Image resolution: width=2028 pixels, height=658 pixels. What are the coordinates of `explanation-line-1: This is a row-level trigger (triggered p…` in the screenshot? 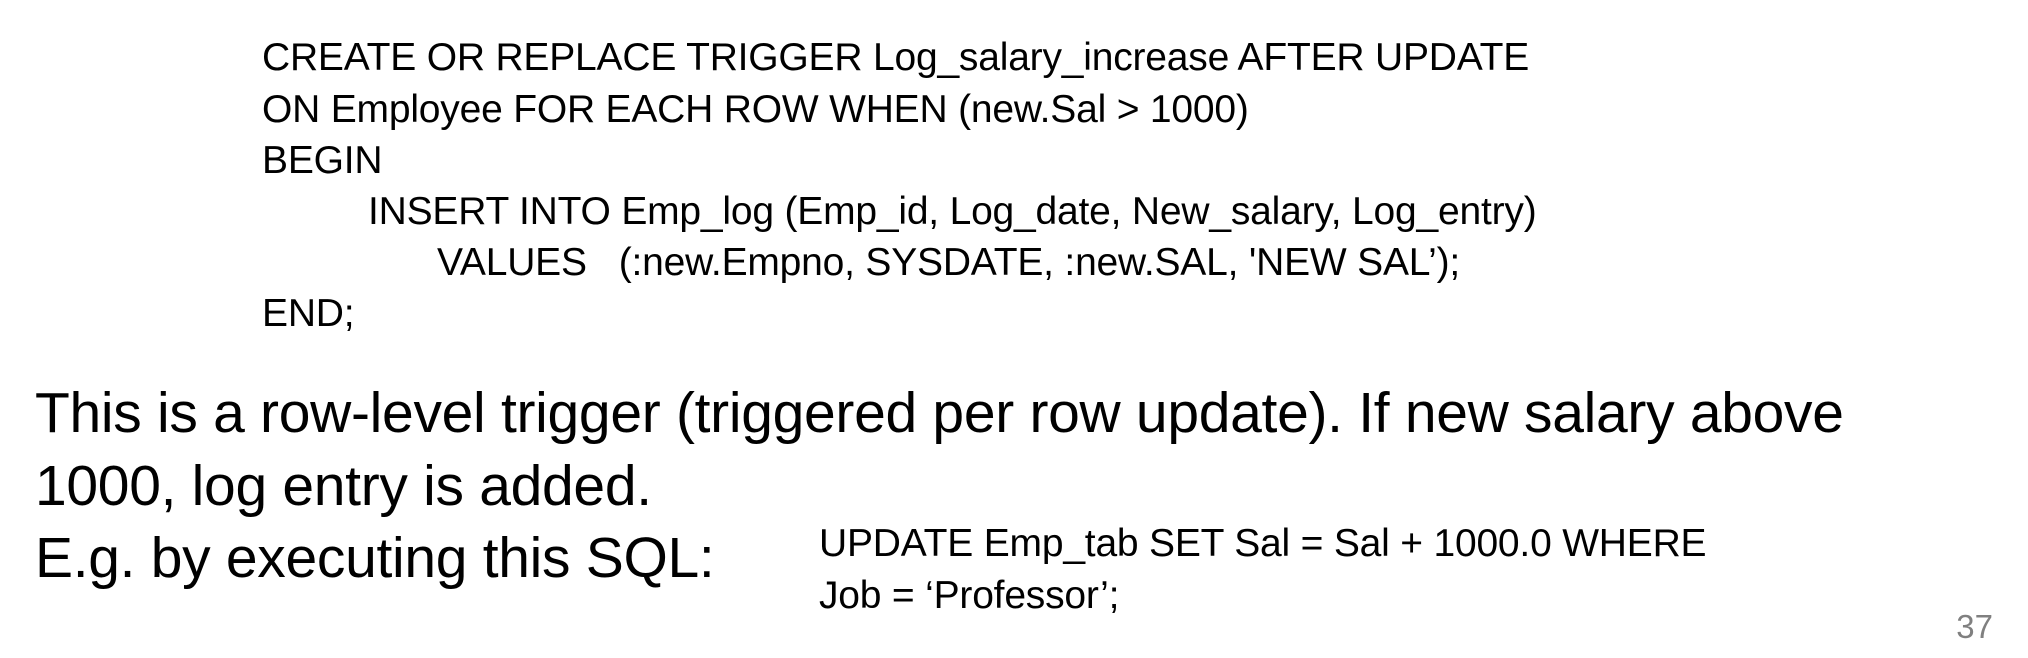 It's located at (939, 413).